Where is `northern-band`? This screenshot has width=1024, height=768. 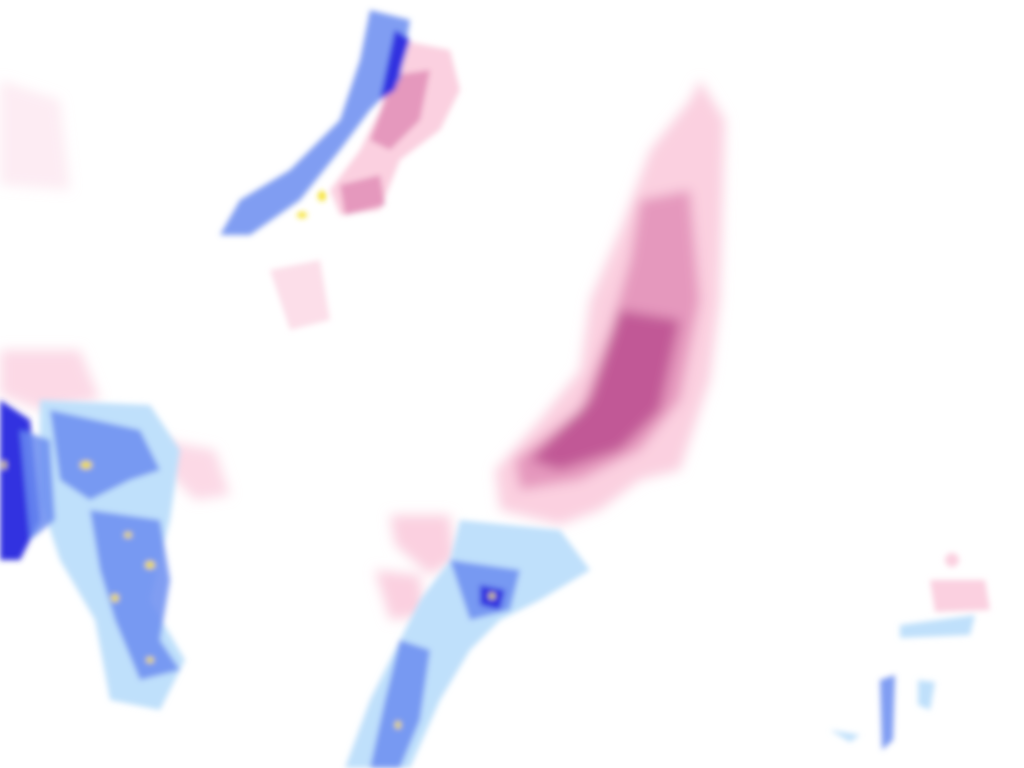
northern-band is located at coordinates (340, 170).